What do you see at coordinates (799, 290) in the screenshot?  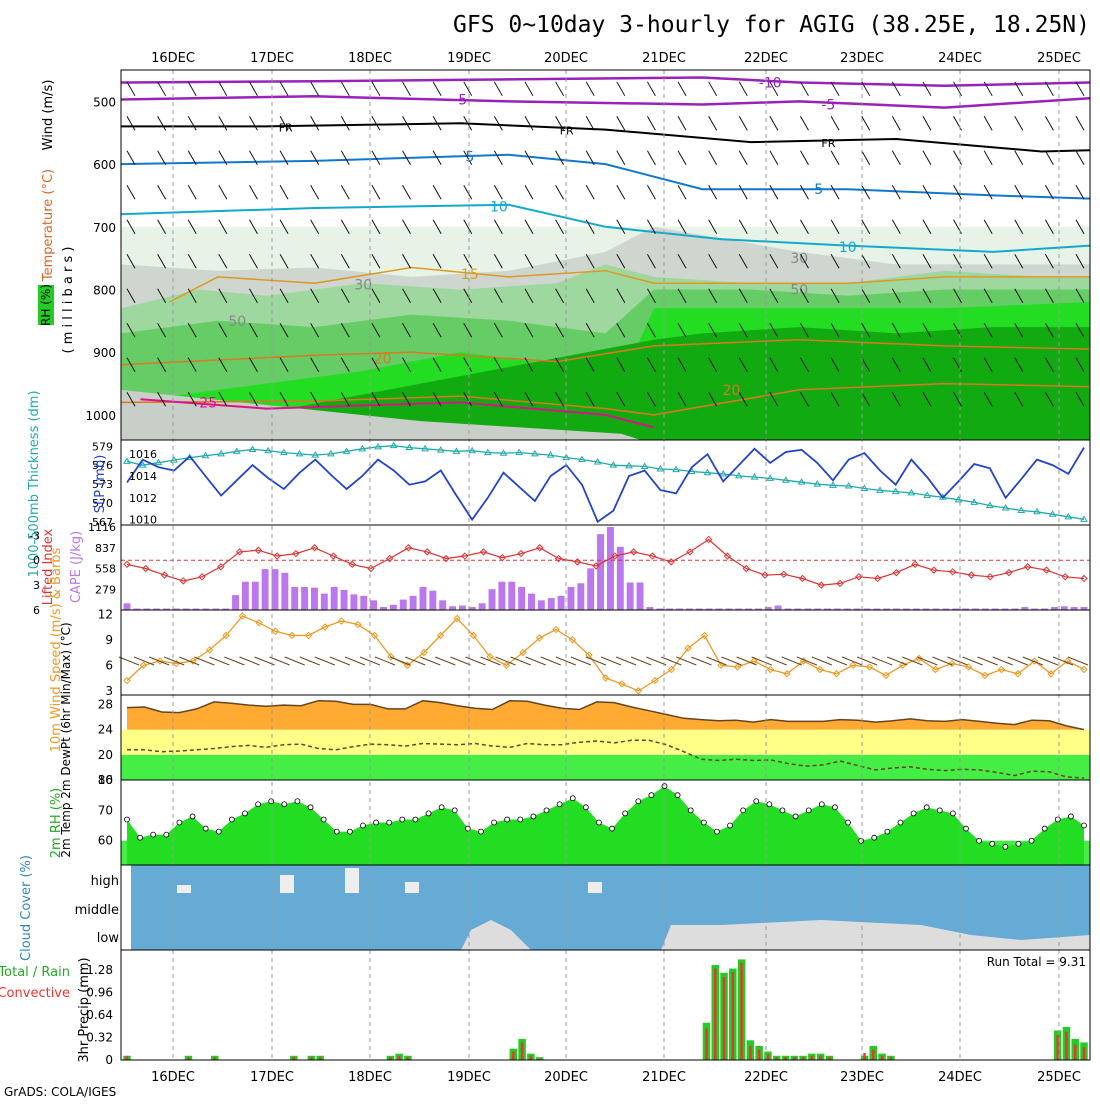 I see `contour-label: 50` at bounding box center [799, 290].